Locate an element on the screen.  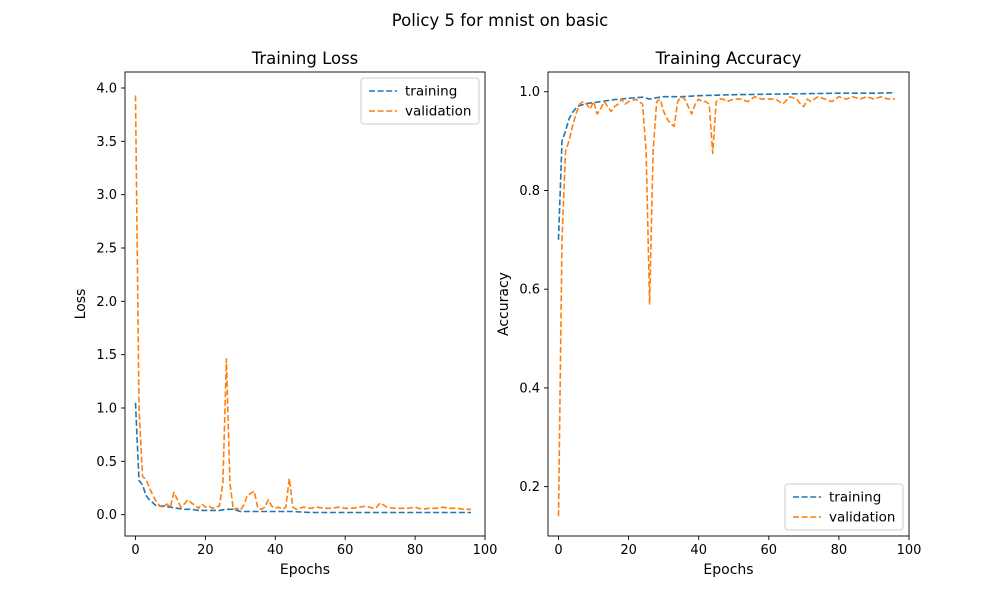
accuracy-ytick-label: 1.0 is located at coordinates (529, 92).